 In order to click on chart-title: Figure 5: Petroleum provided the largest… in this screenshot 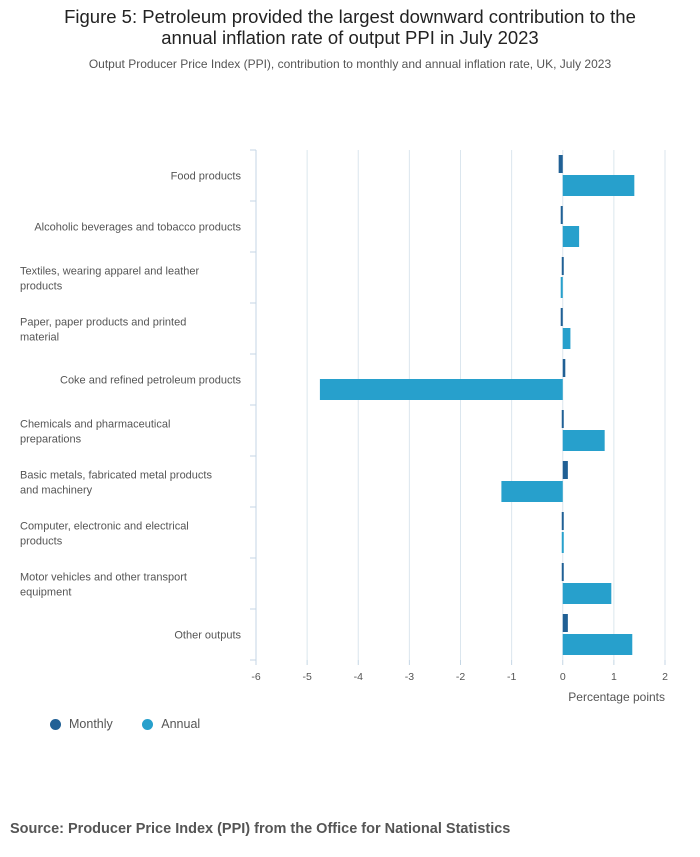, I will do `click(350, 27)`.